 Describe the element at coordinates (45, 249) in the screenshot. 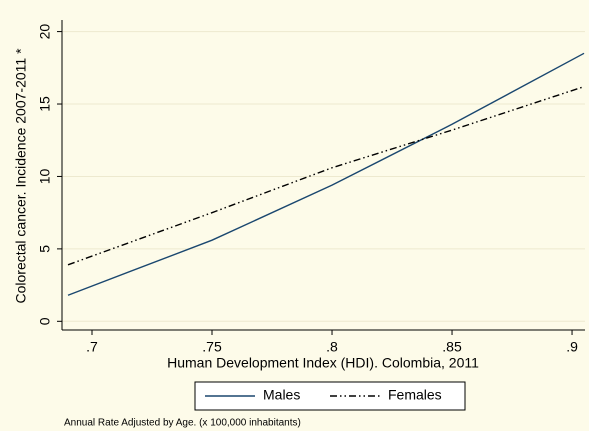

I see `y-tick-label: 5` at that location.